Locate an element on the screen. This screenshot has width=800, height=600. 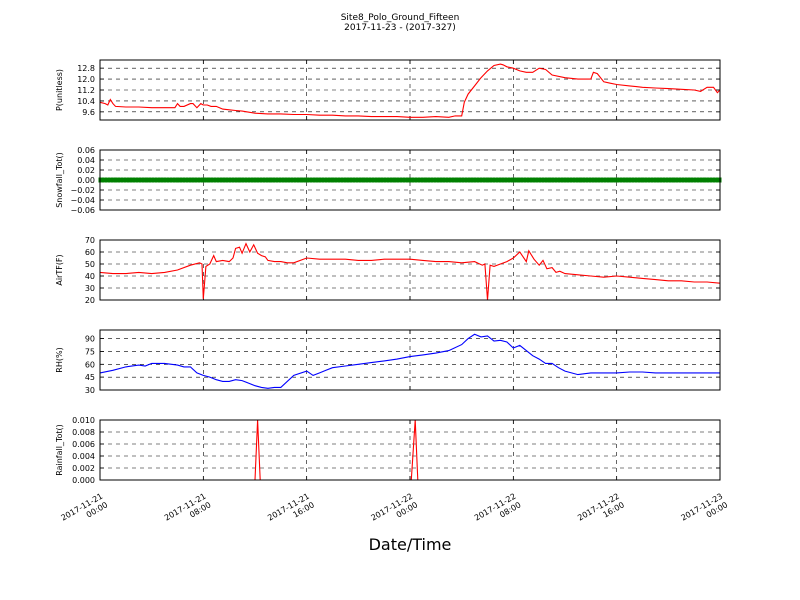
y-axis-label: AirTF(F) is located at coordinates (59, 269).